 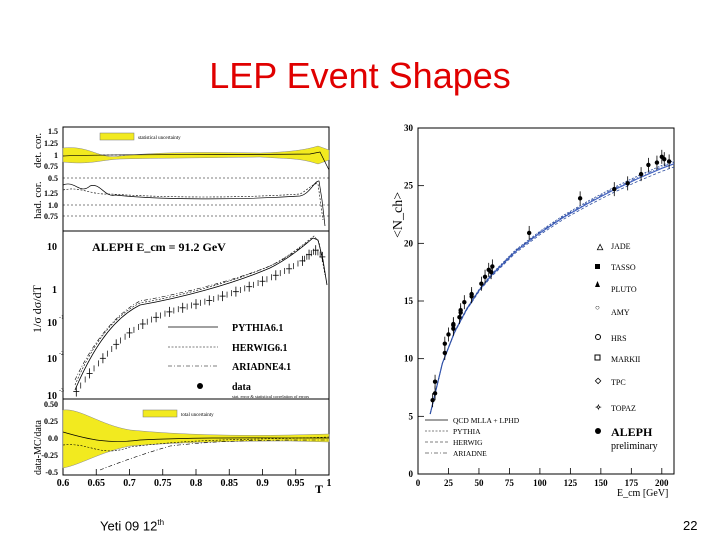 What do you see at coordinates (642, 493) in the screenshot?
I see `right-x-axis-label: E_cm [GeV]` at bounding box center [642, 493].